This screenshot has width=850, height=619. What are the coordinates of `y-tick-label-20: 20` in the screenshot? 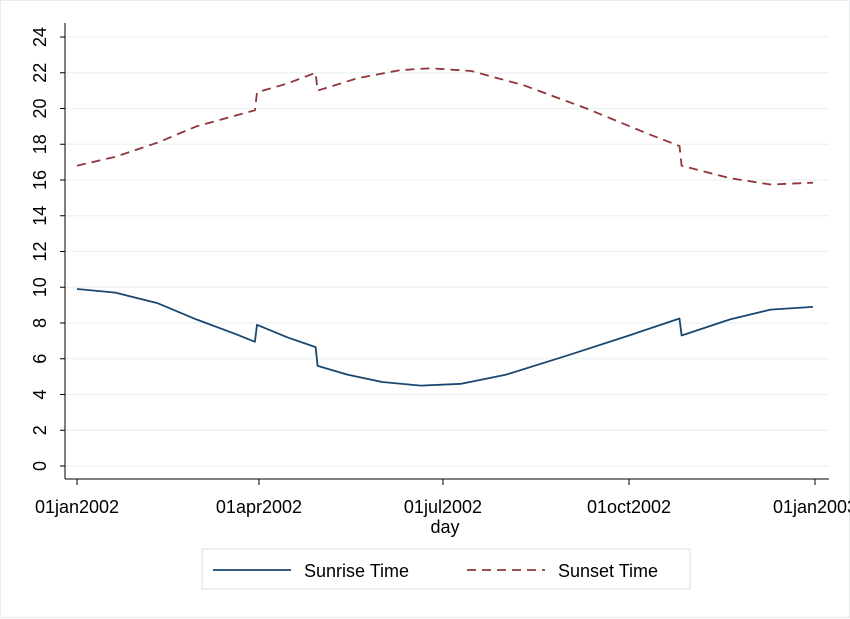 It's located at (40, 108).